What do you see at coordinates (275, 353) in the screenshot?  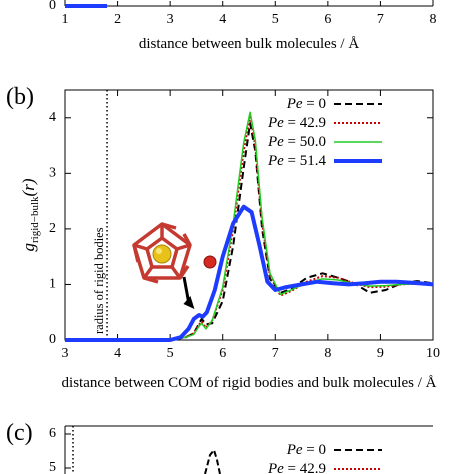 I see `panel-b-xtick-label: 7` at bounding box center [275, 353].